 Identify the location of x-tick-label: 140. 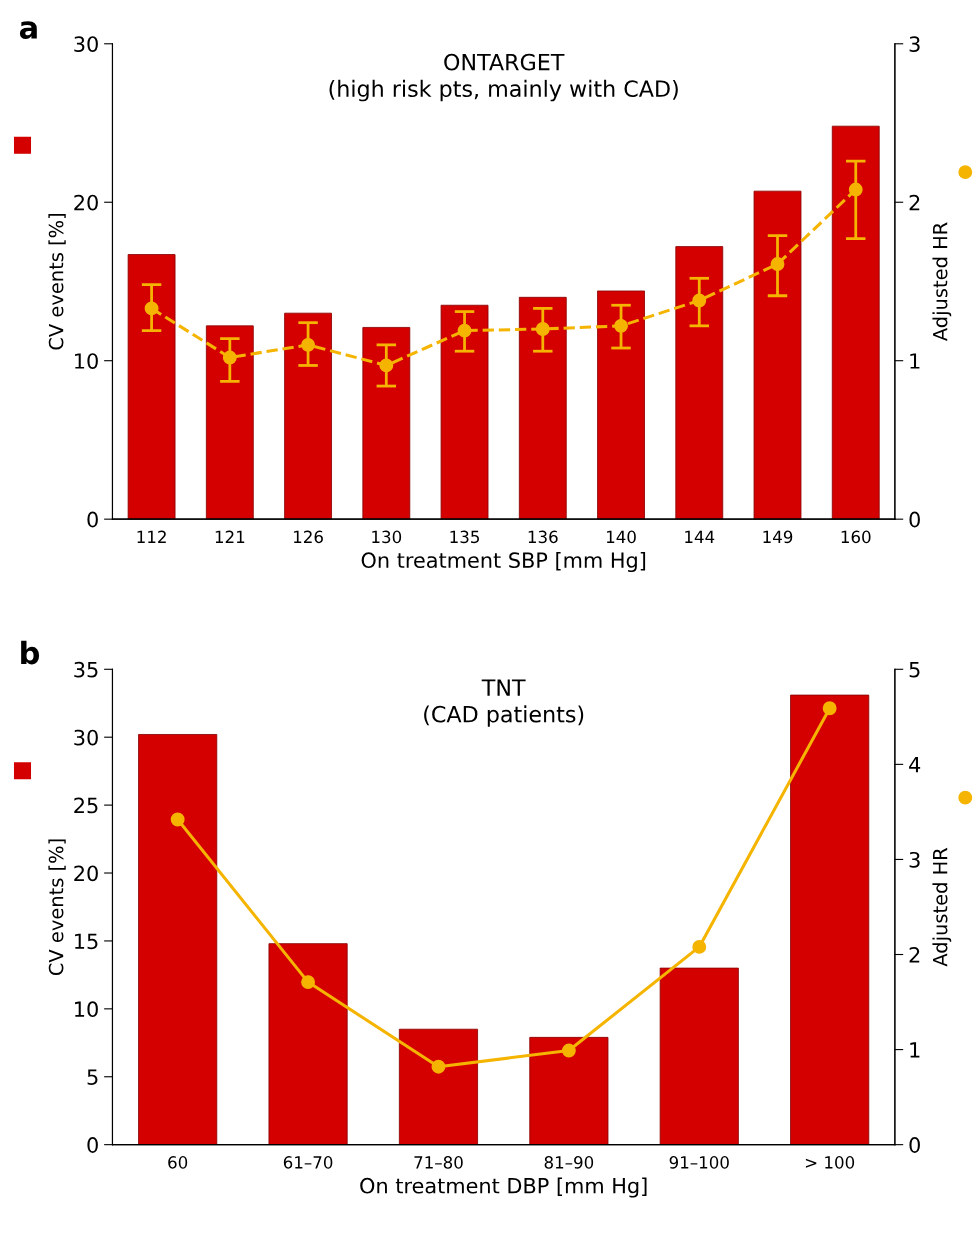
(621, 537).